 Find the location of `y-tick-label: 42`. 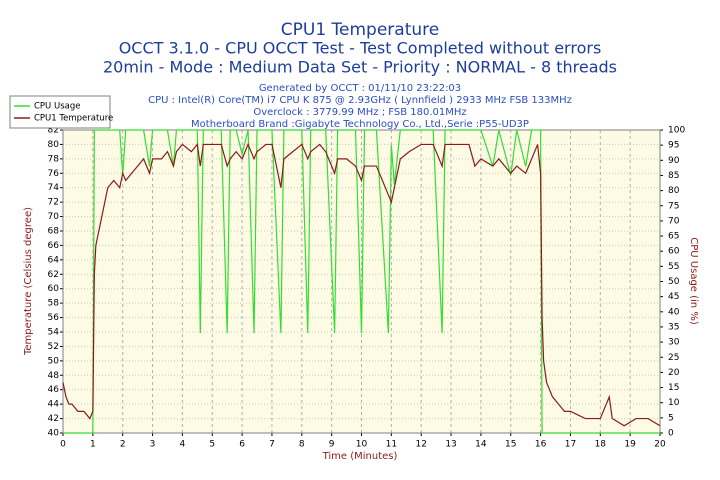

y-tick-label: 42 is located at coordinates (53, 419).